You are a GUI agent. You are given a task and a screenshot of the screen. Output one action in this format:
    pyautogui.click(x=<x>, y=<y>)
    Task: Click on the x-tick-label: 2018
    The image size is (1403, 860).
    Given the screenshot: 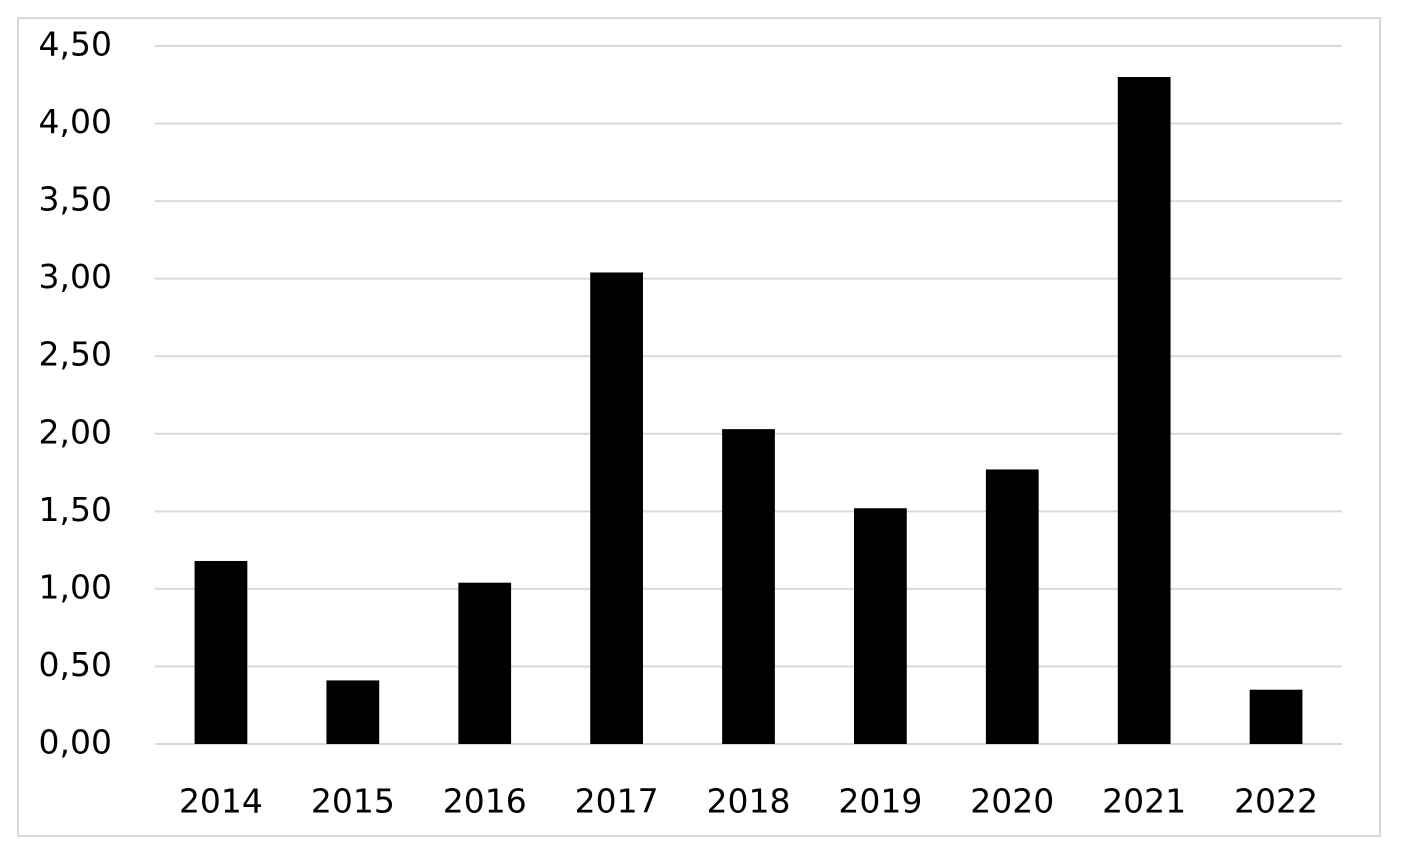 What is the action you would take?
    pyautogui.click(x=749, y=801)
    